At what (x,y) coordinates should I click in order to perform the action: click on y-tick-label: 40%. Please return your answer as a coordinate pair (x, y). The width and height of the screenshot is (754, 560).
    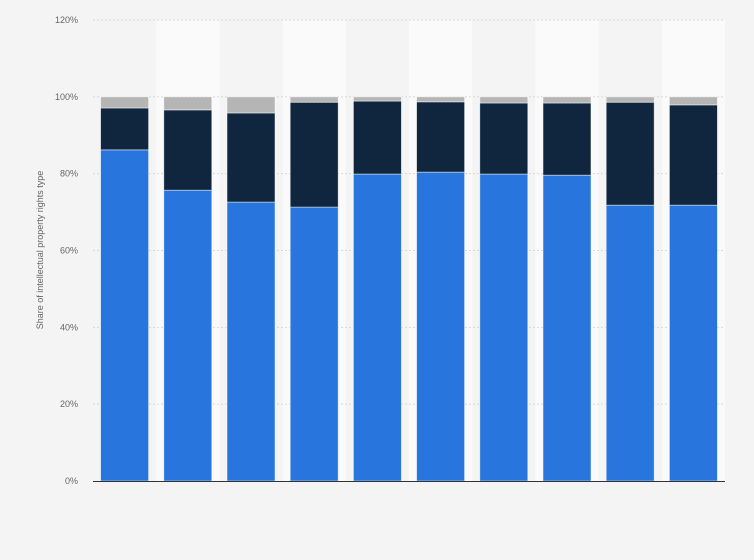
    Looking at the image, I should click on (69, 327).